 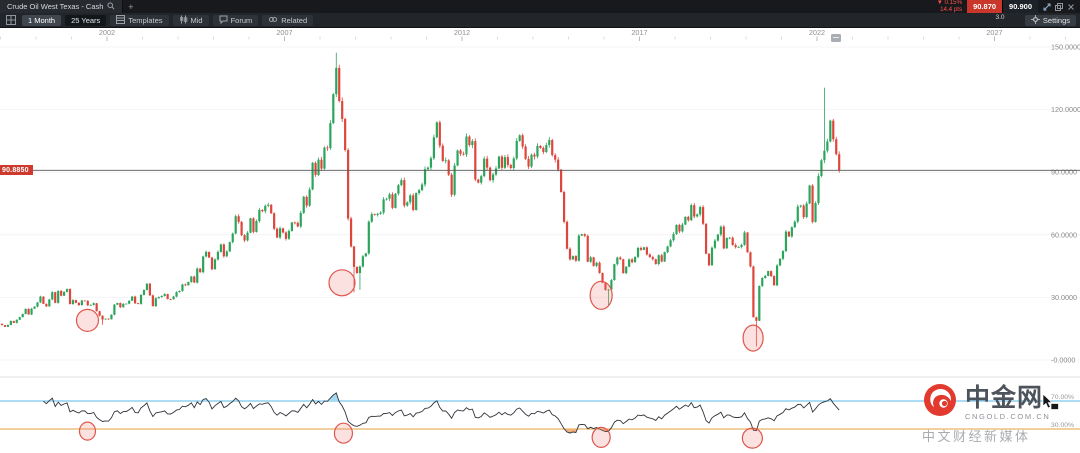 I want to click on svg-text: 2002, so click(x=107, y=32).